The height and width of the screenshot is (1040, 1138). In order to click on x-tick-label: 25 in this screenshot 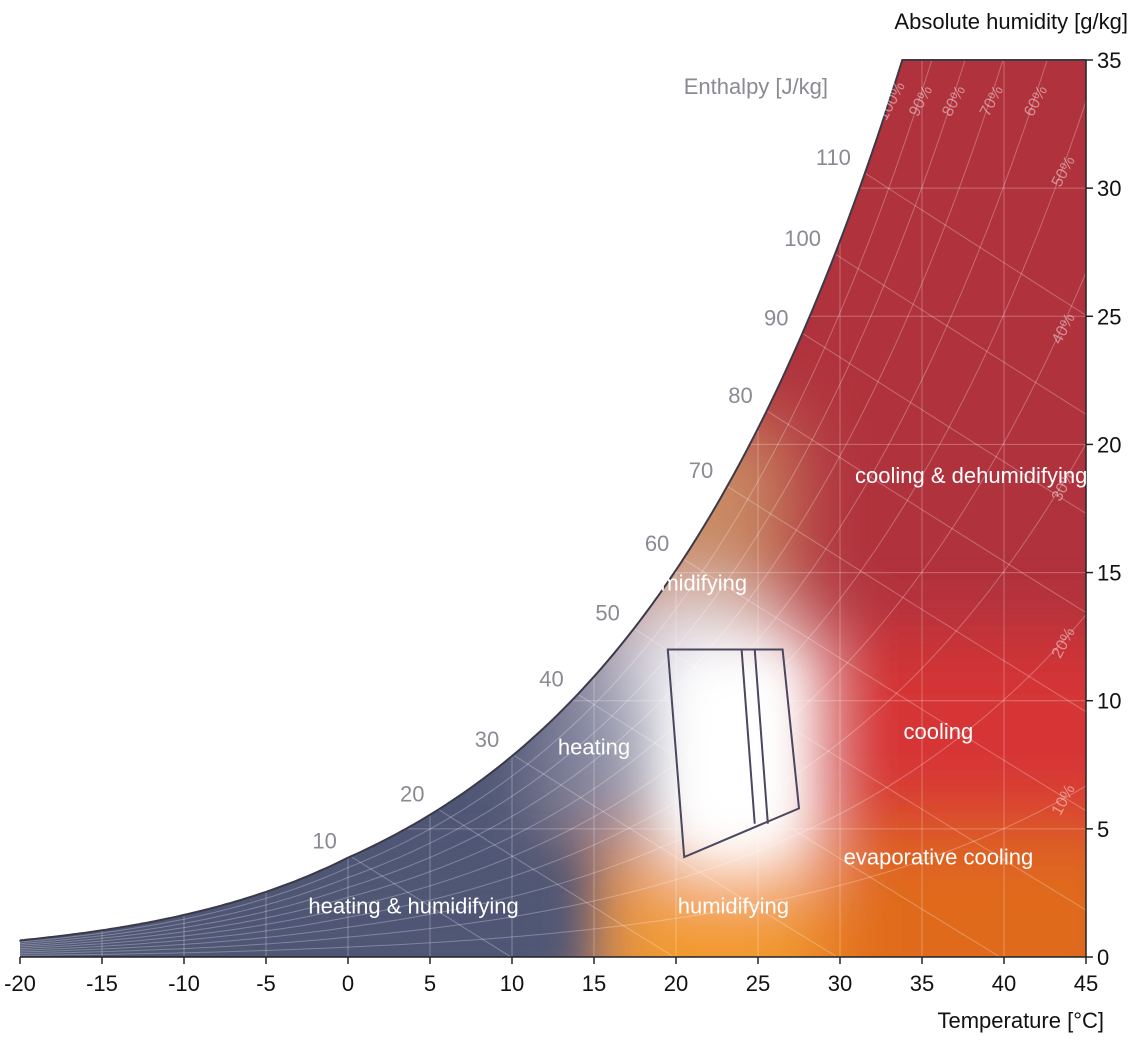, I will do `click(758, 983)`.